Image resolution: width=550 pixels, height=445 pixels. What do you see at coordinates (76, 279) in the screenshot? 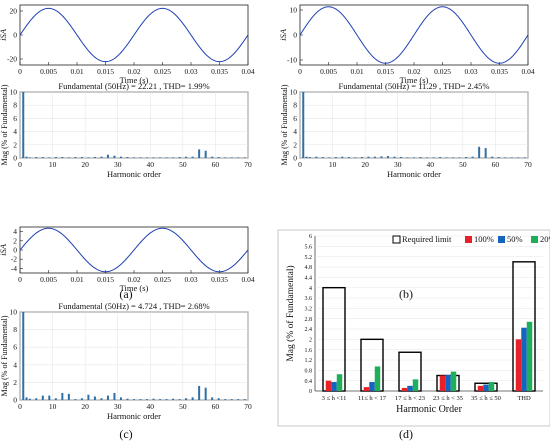
I see `x-tick-label: 0.01` at bounding box center [76, 279].